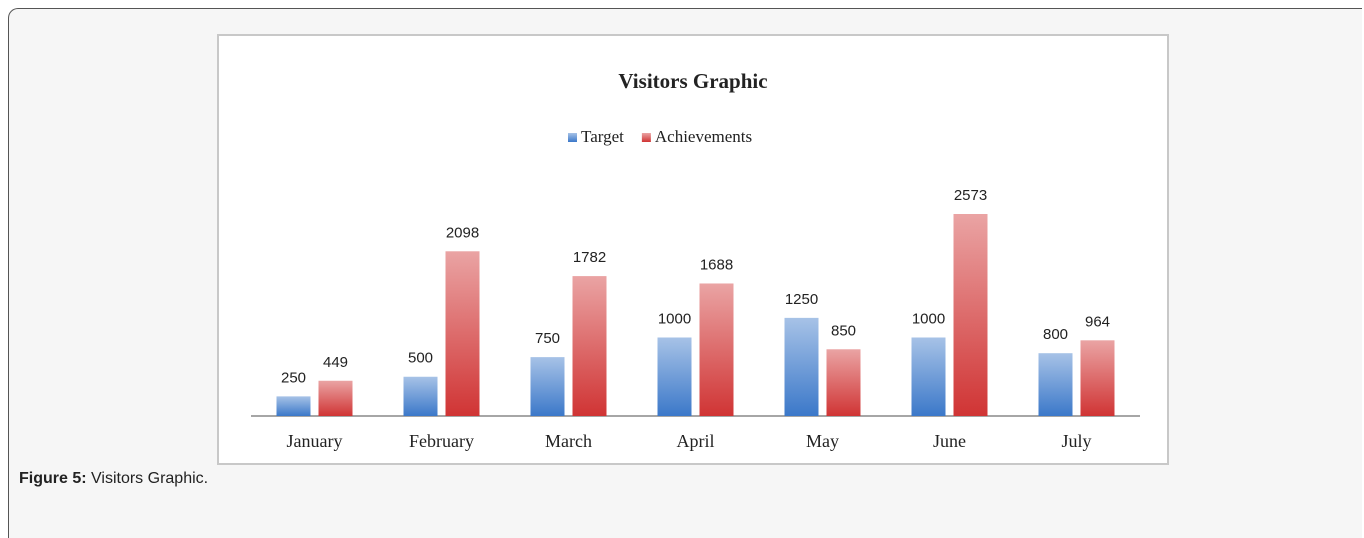 This screenshot has width=1364, height=538. Describe the element at coordinates (692, 81) in the screenshot. I see `chart-title: Visitors Graphic` at that location.